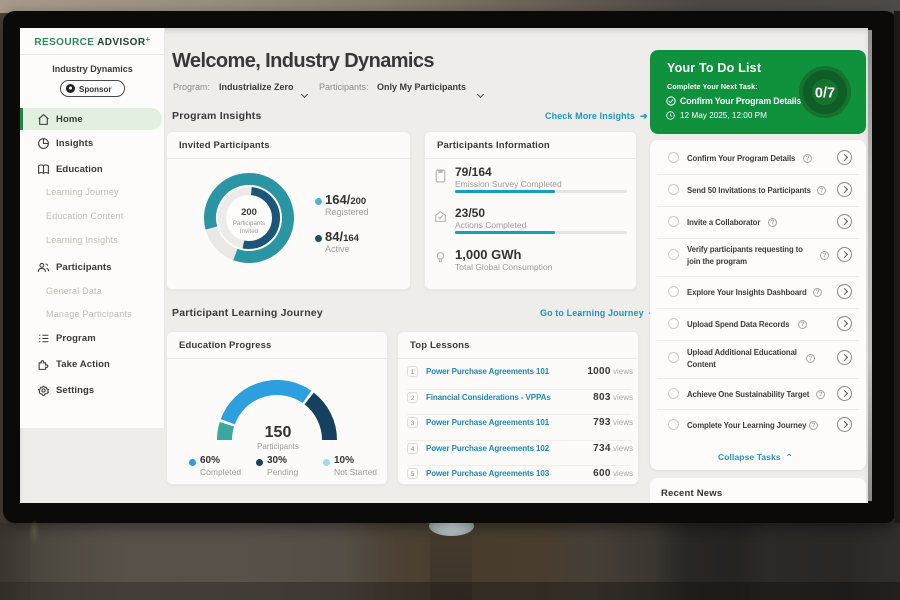 This screenshot has width=900, height=600. Describe the element at coordinates (249, 223) in the screenshot. I see `svg-text: Participants` at that location.